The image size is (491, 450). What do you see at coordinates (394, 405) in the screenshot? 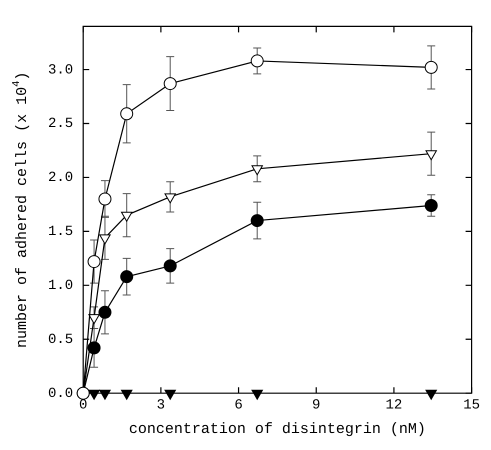
I see `x-tick-label: 12` at bounding box center [394, 405].